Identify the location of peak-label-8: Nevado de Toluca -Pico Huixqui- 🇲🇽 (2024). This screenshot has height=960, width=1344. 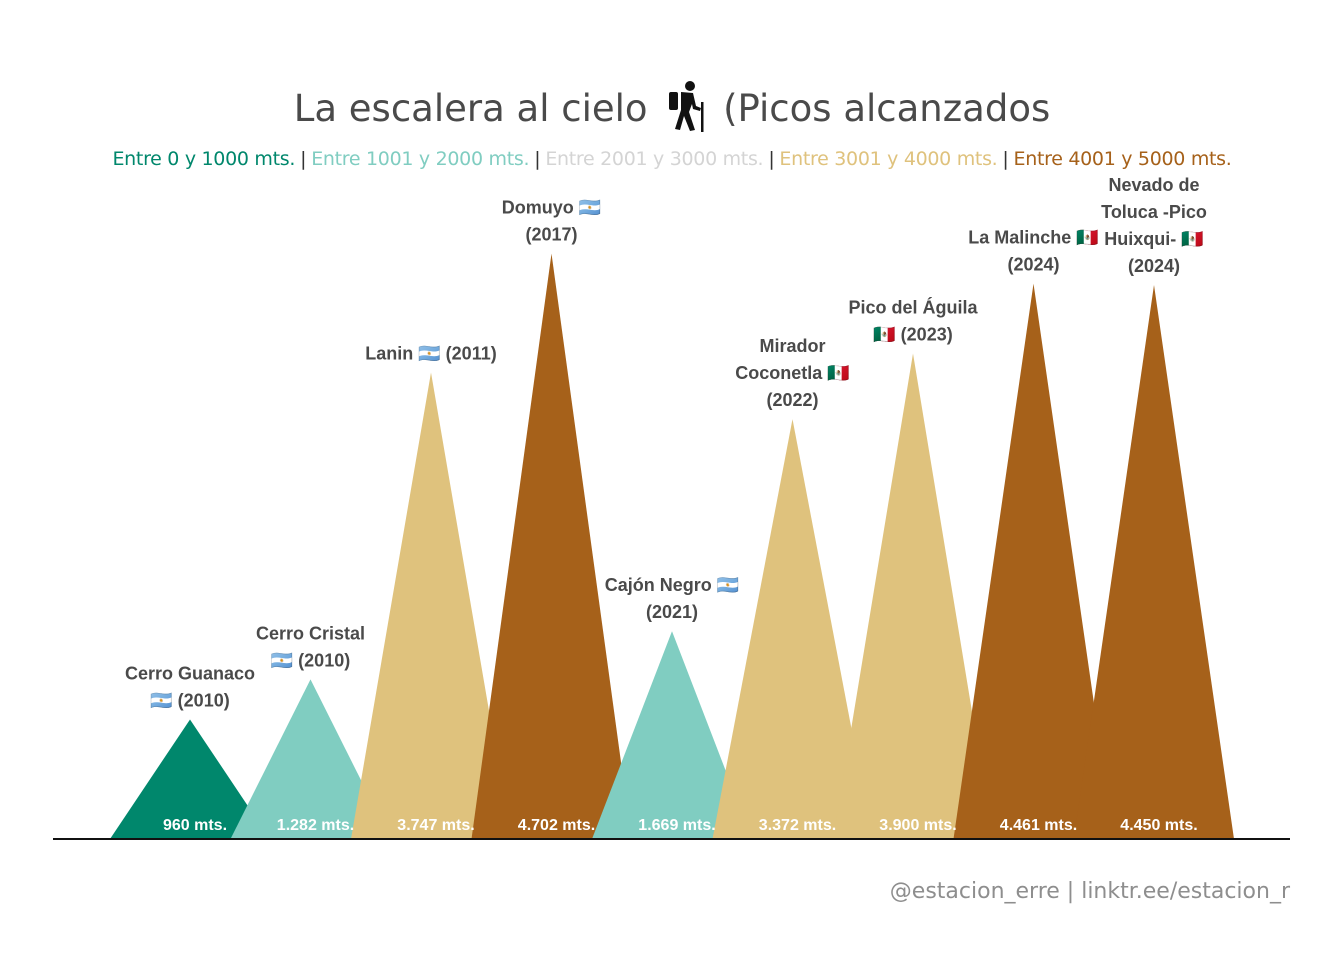
(1154, 225).